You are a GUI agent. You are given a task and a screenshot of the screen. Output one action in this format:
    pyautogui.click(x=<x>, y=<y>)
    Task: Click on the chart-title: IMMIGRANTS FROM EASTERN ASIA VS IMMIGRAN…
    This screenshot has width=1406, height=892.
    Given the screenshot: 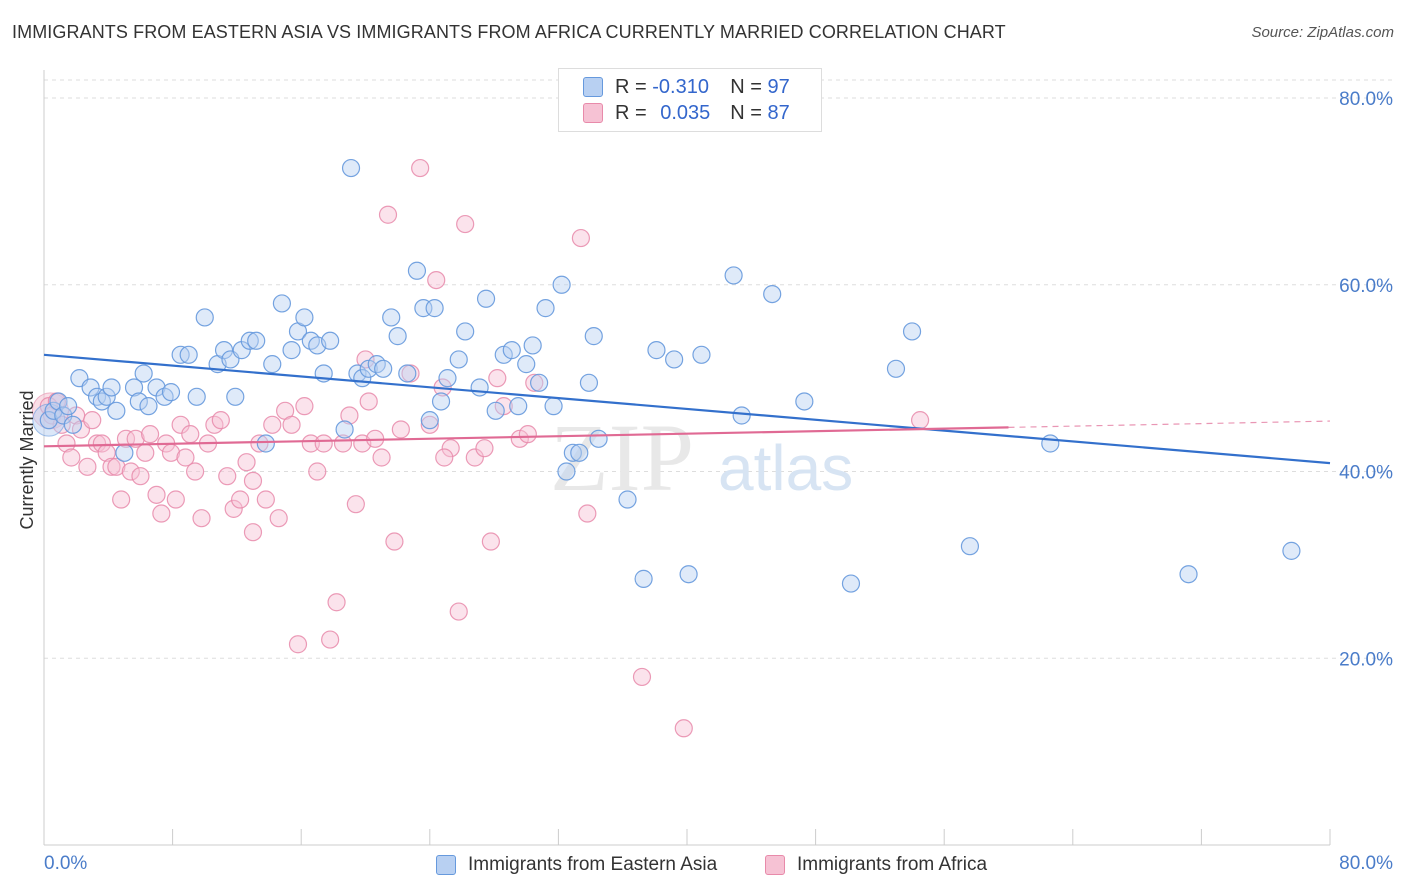 What is the action you would take?
    pyautogui.click(x=509, y=32)
    